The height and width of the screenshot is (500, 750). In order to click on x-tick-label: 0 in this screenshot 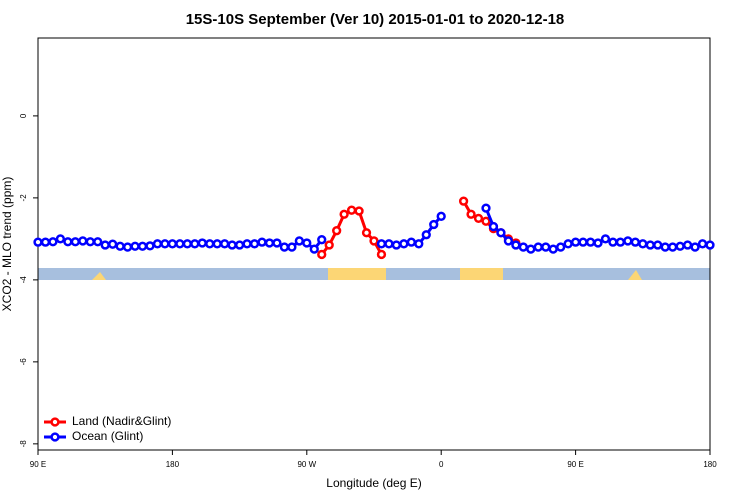, I will do `click(441, 464)`.